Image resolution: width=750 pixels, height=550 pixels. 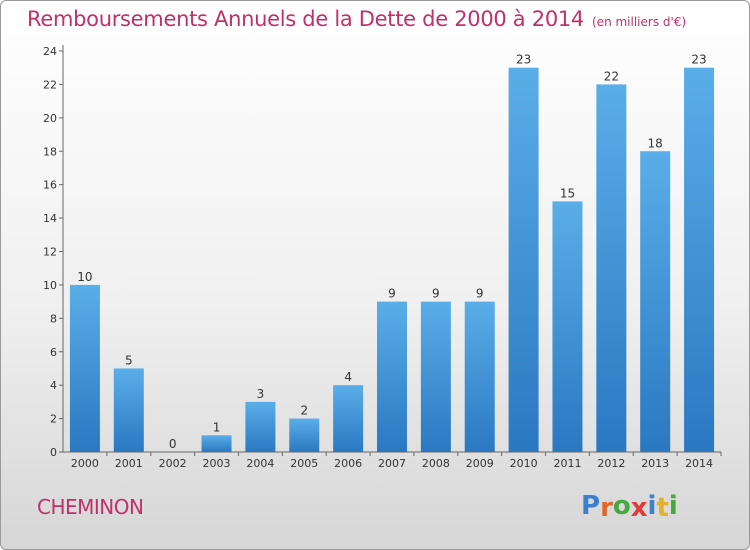 I want to click on y-tick-label: 14, so click(x=50, y=218).